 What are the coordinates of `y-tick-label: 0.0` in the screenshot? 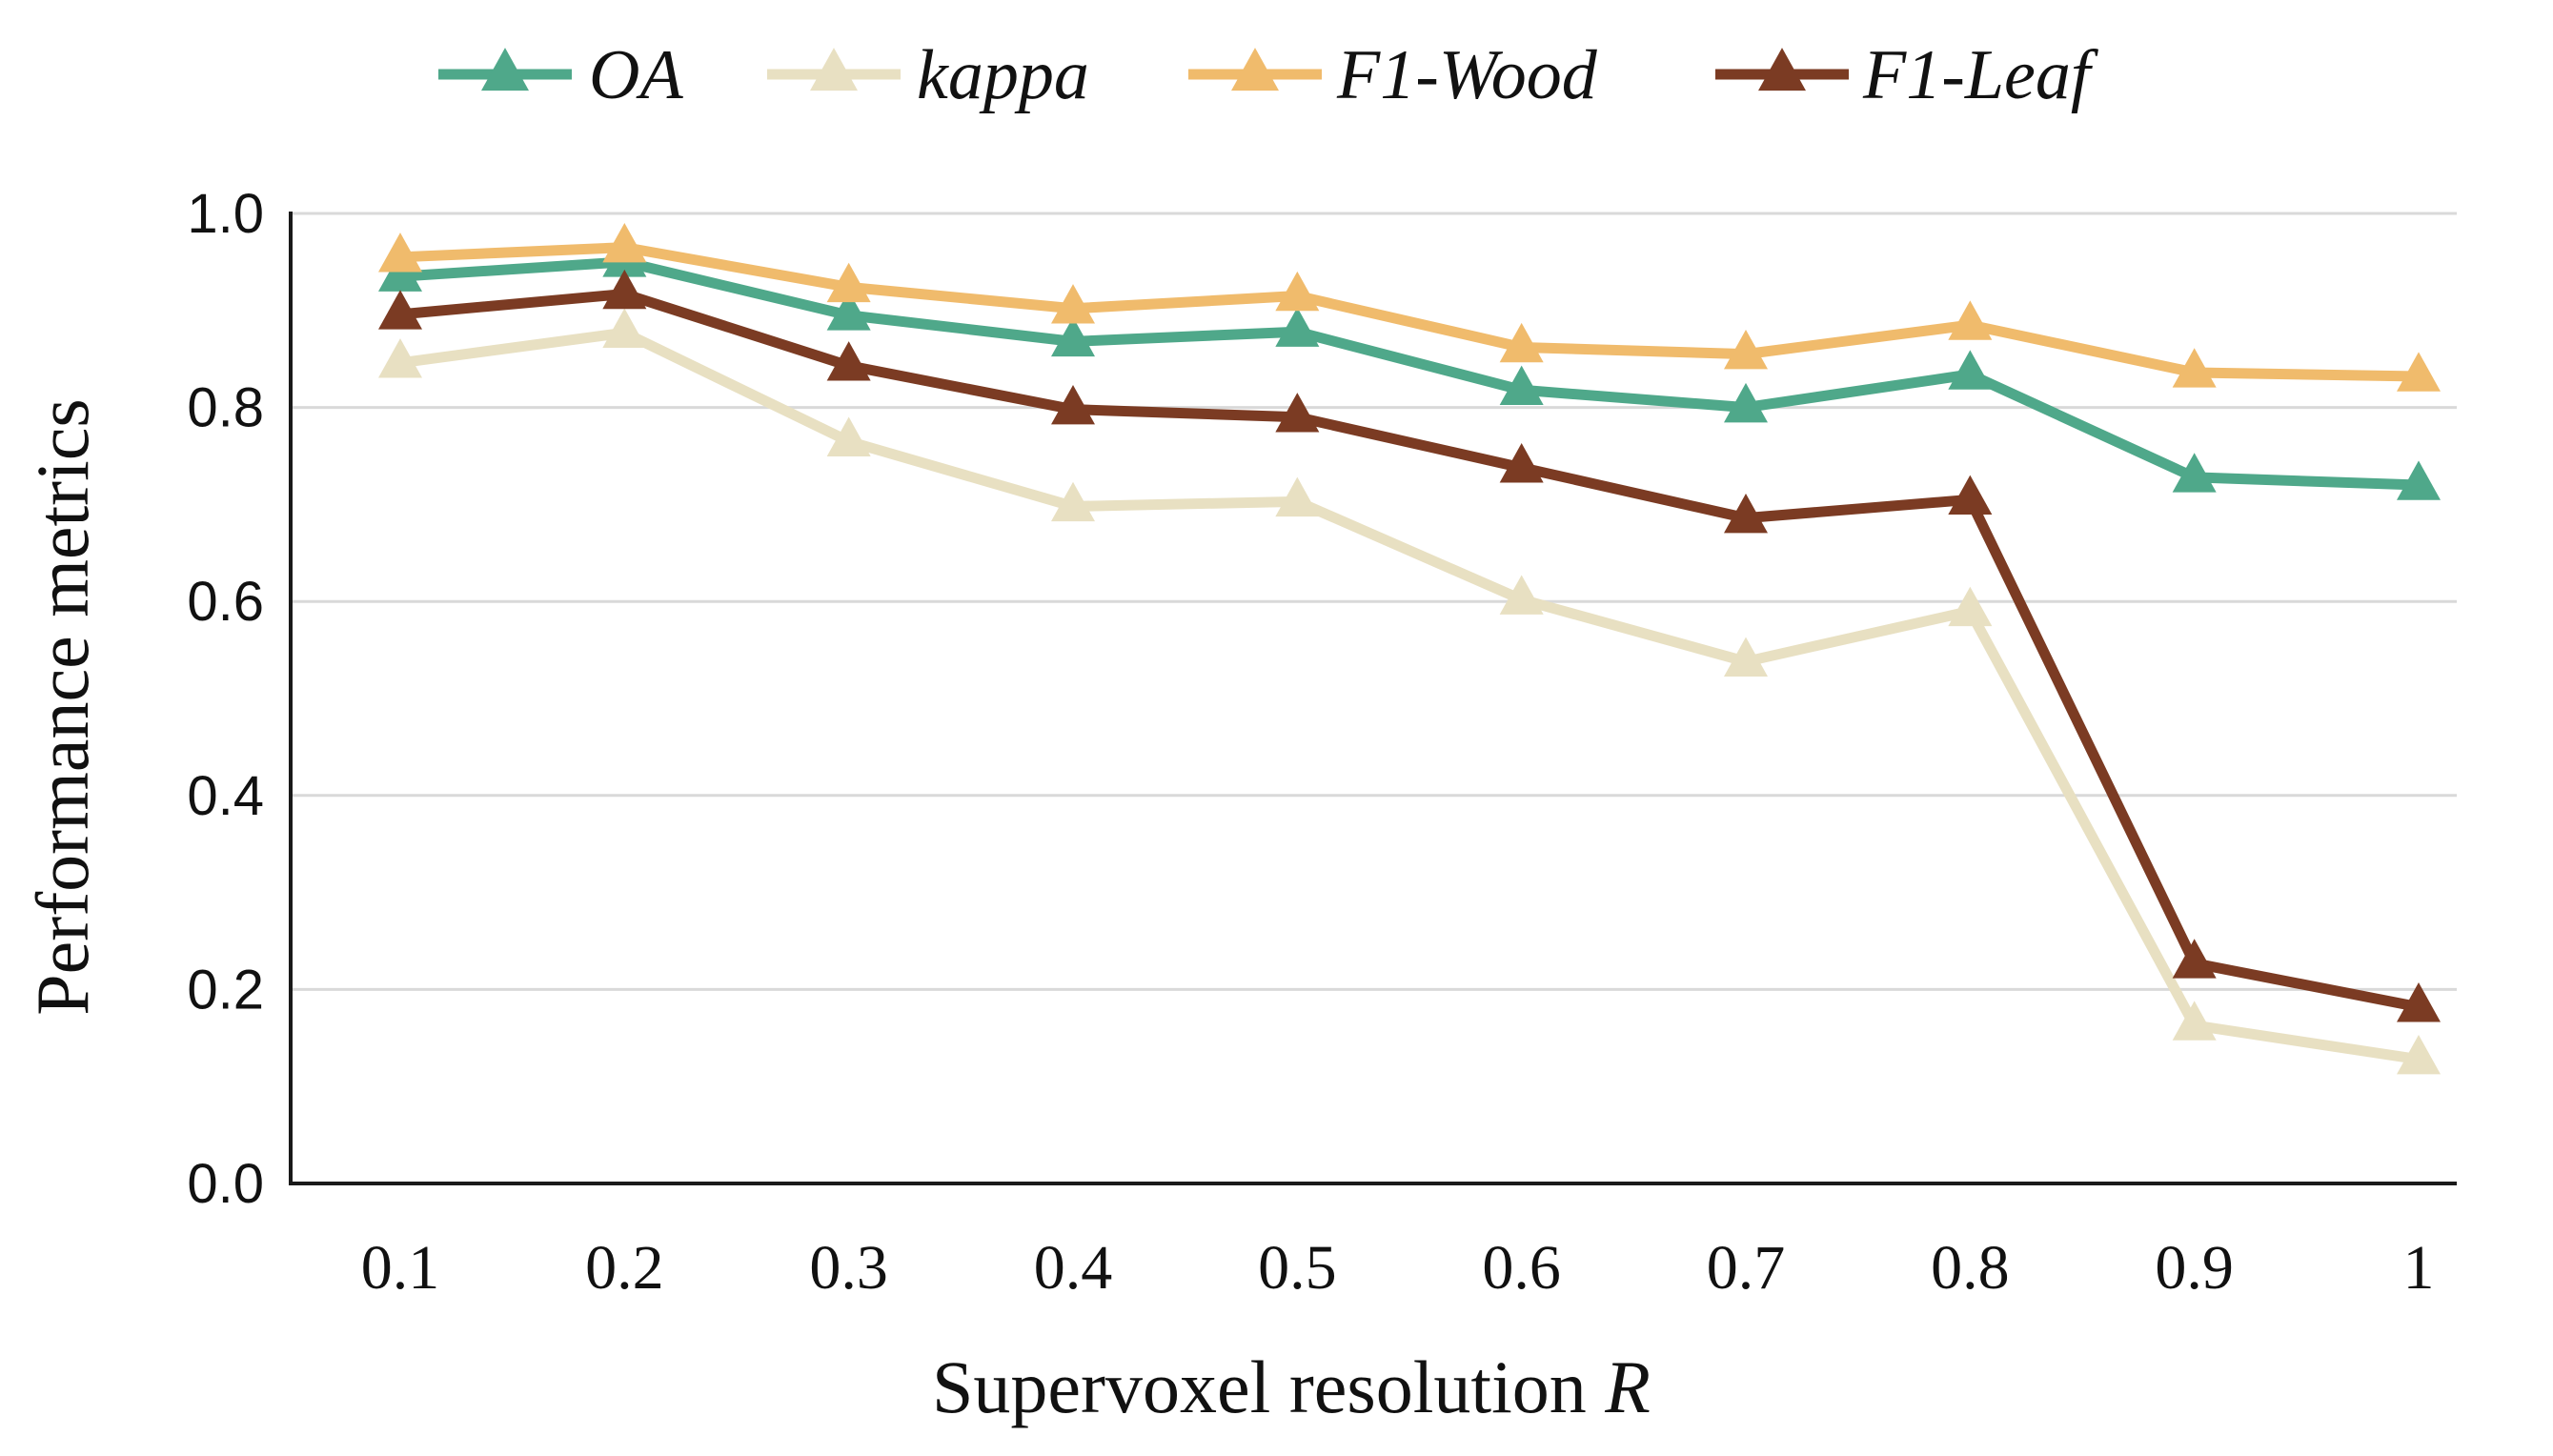 It's located at (225, 1184).